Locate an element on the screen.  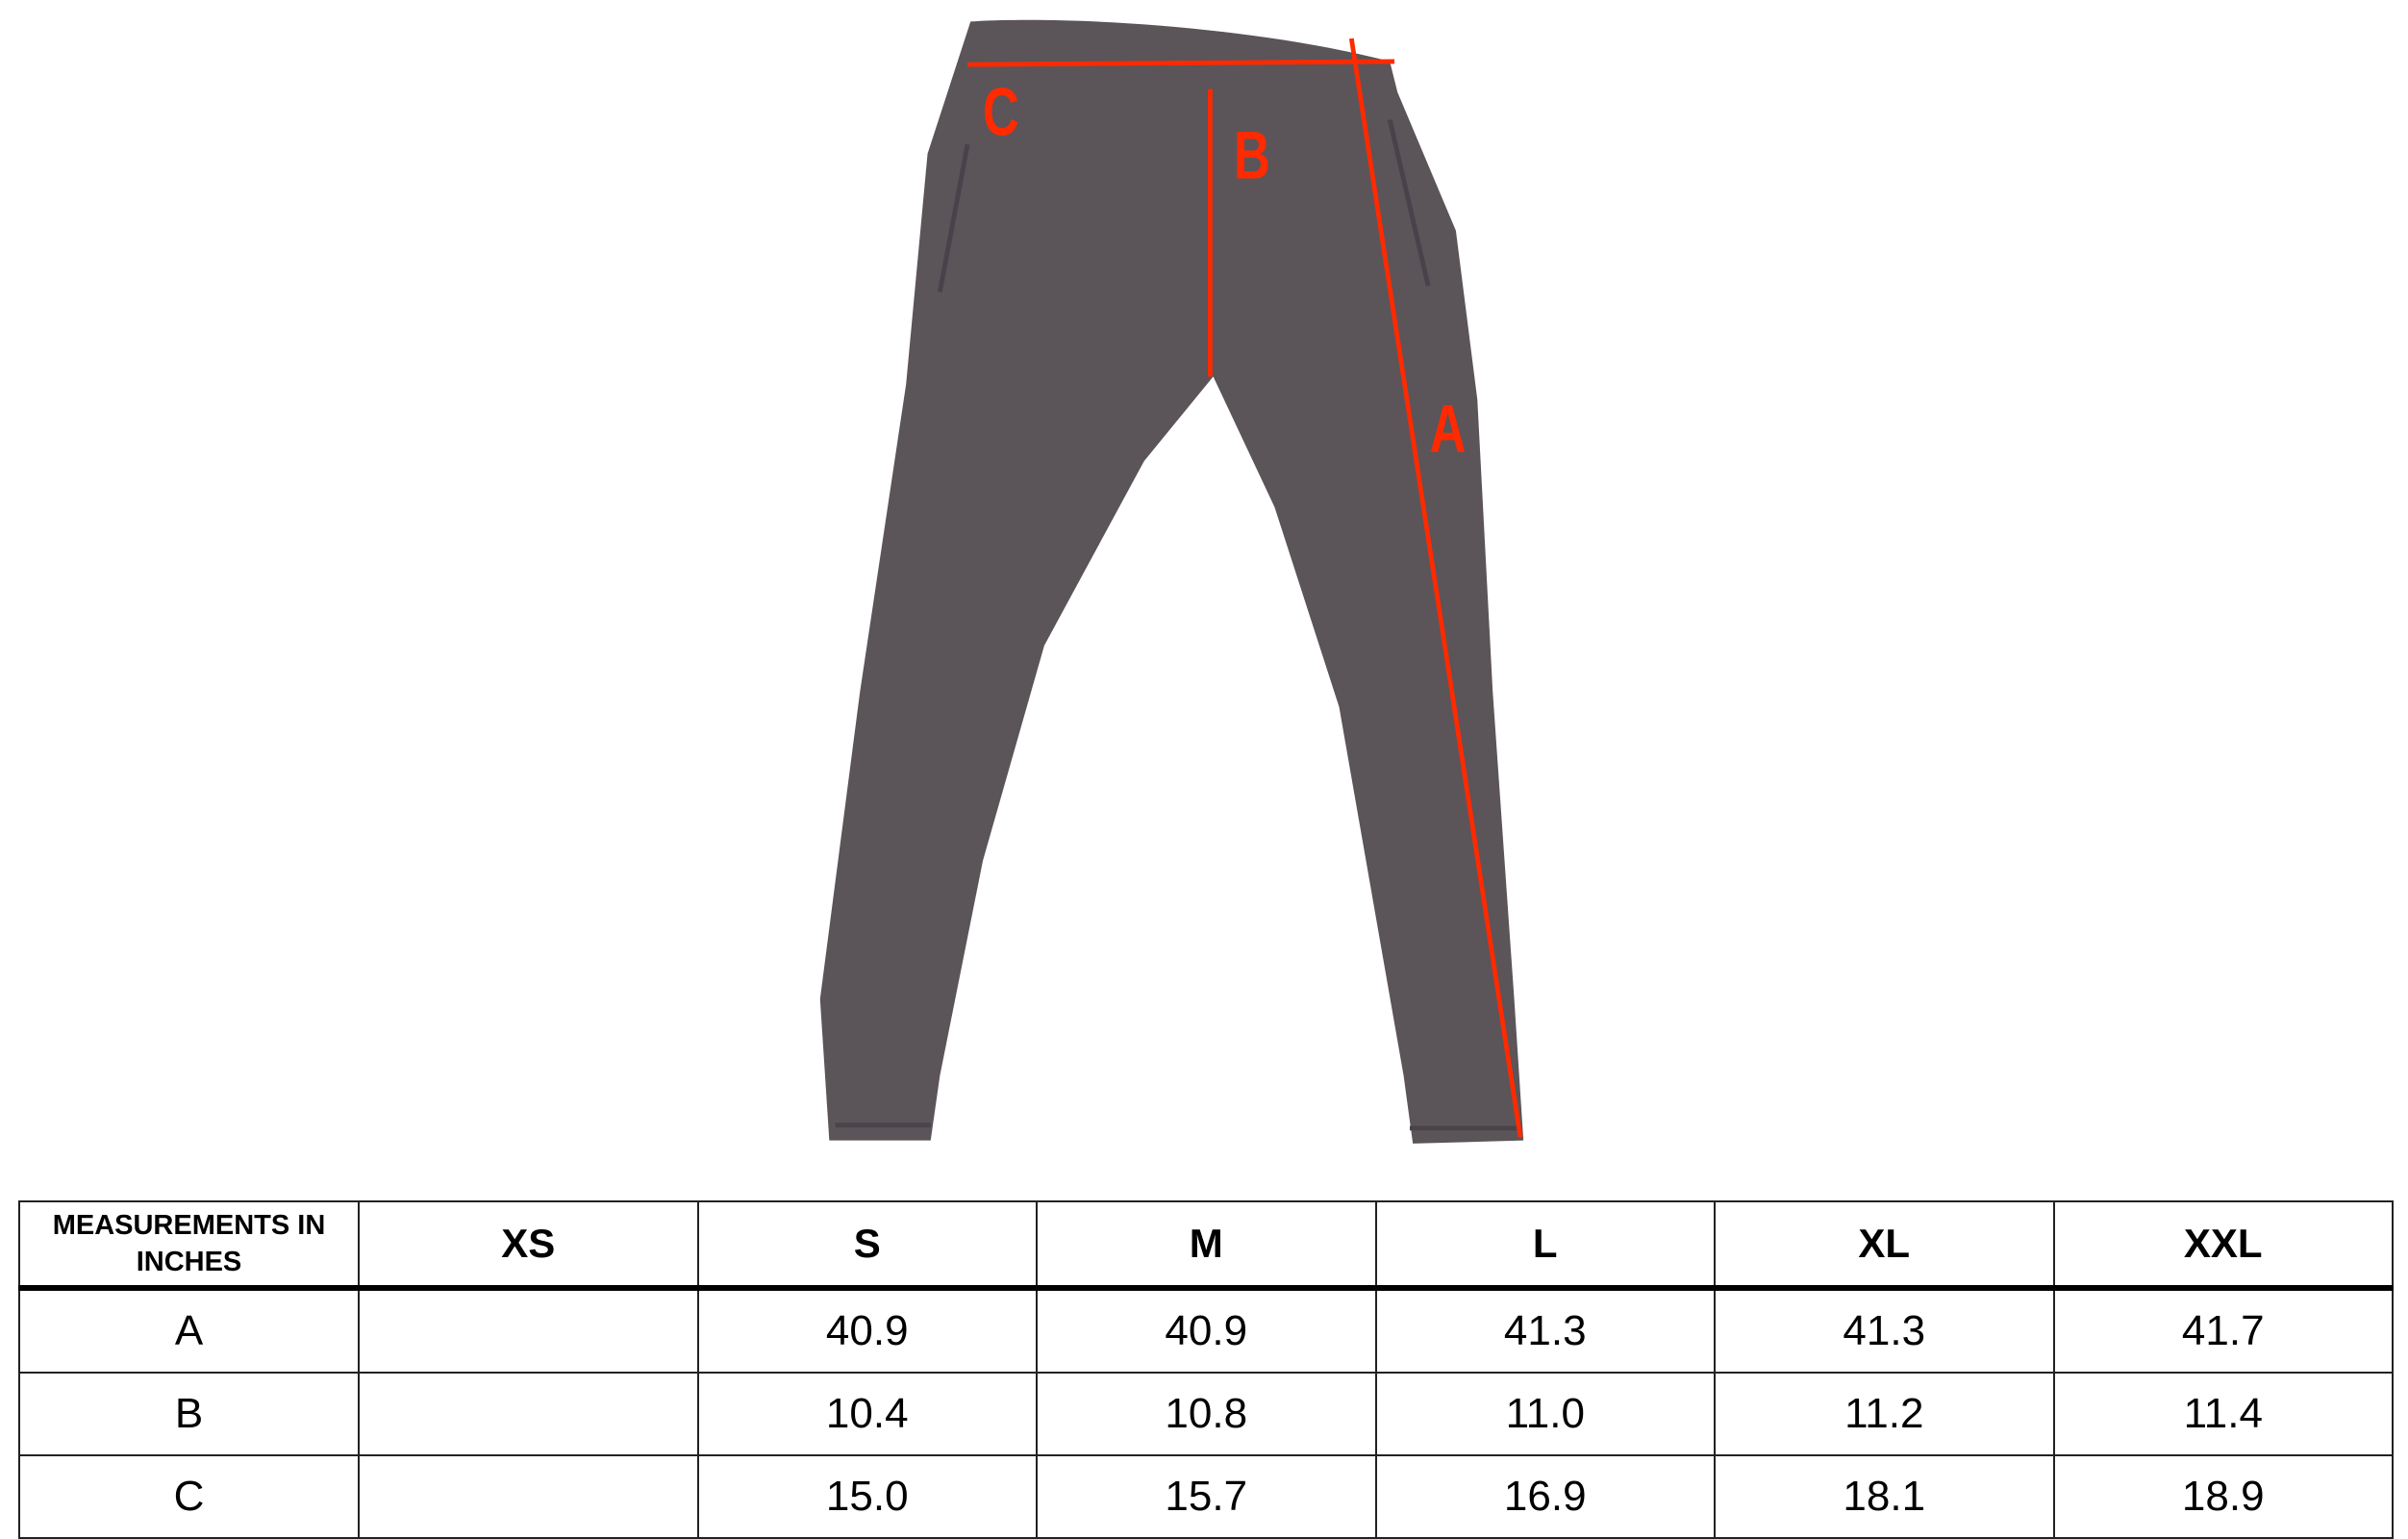
table-header-row: MEASUREMENTS IN INCHES XS S M L XL XXL is located at coordinates (1206, 1245).